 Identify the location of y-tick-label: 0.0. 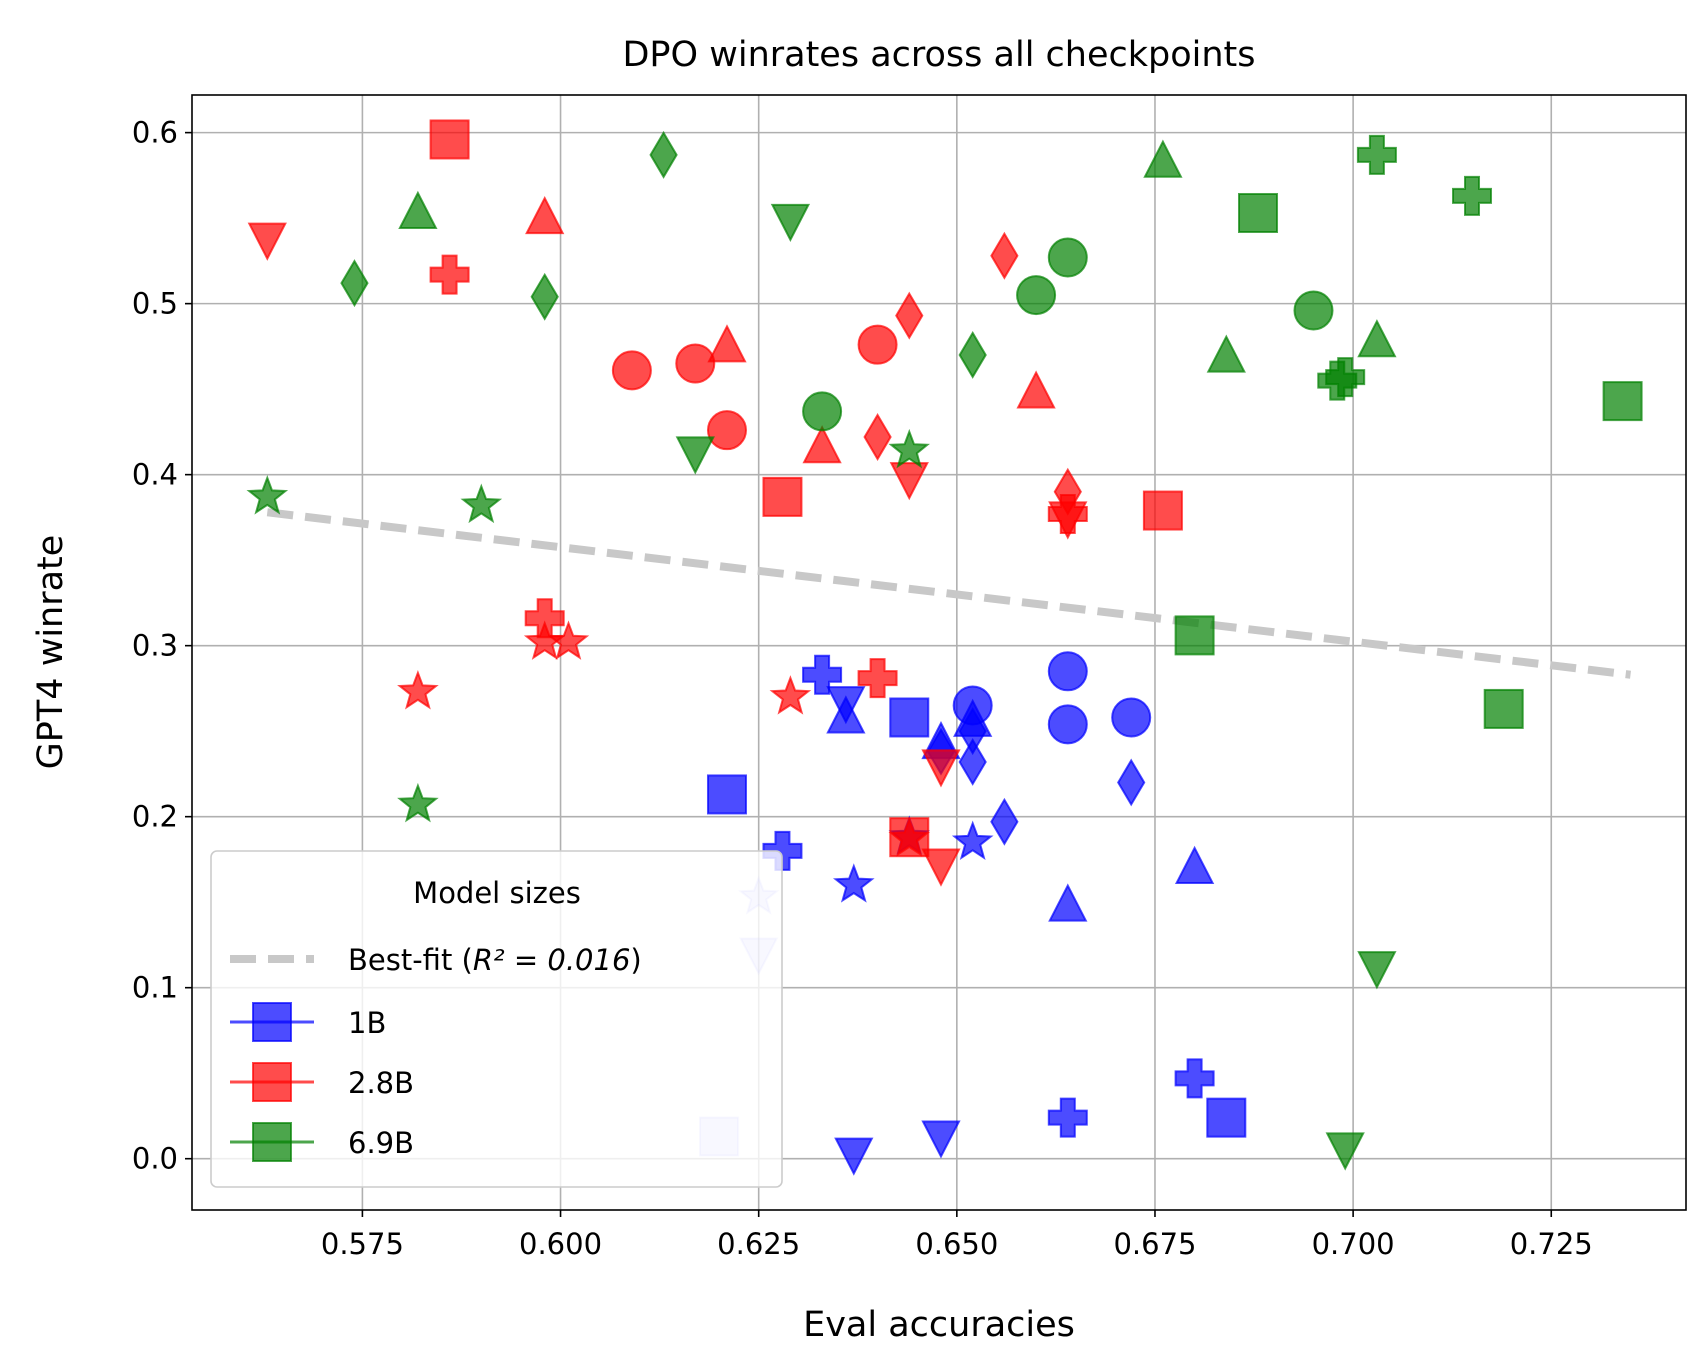
(155, 1159).